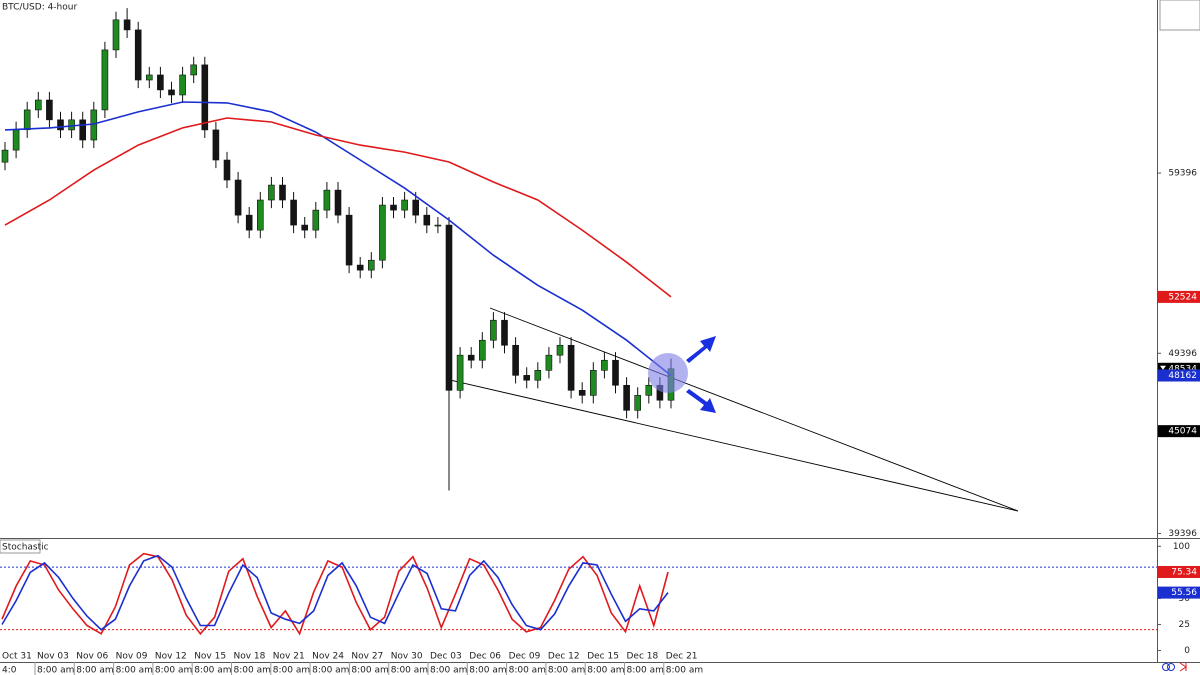 This screenshot has height=675, width=1200. Describe the element at coordinates (9, 670) in the screenshot. I see `x-tick-time: 4:0` at that location.